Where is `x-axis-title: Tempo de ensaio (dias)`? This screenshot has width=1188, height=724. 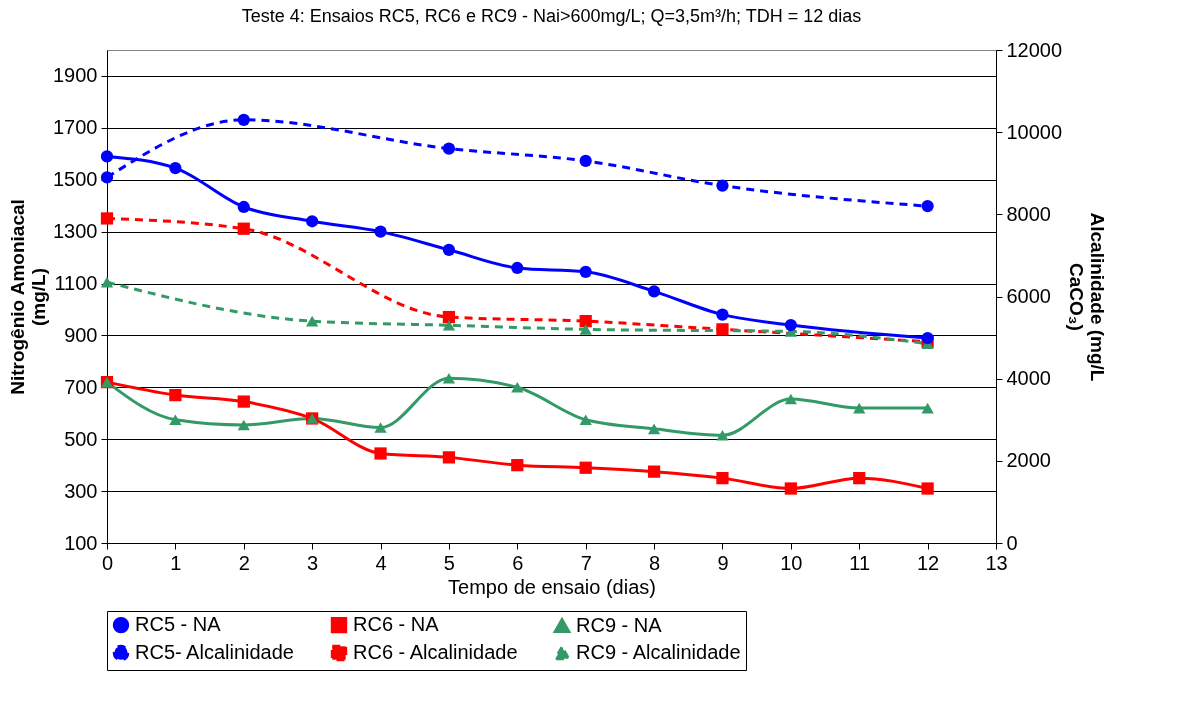
x-axis-title: Tempo de ensaio (dias) is located at coordinates (552, 586).